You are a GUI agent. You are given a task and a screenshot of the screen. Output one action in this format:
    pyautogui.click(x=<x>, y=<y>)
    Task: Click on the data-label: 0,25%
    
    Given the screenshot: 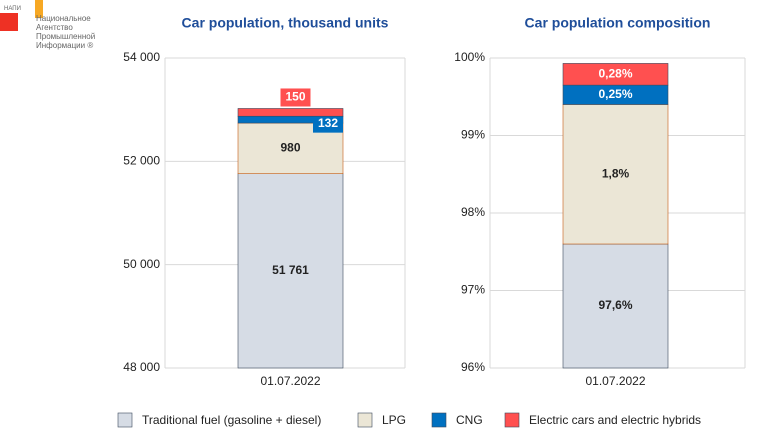 What is the action you would take?
    pyautogui.click(x=615, y=94)
    